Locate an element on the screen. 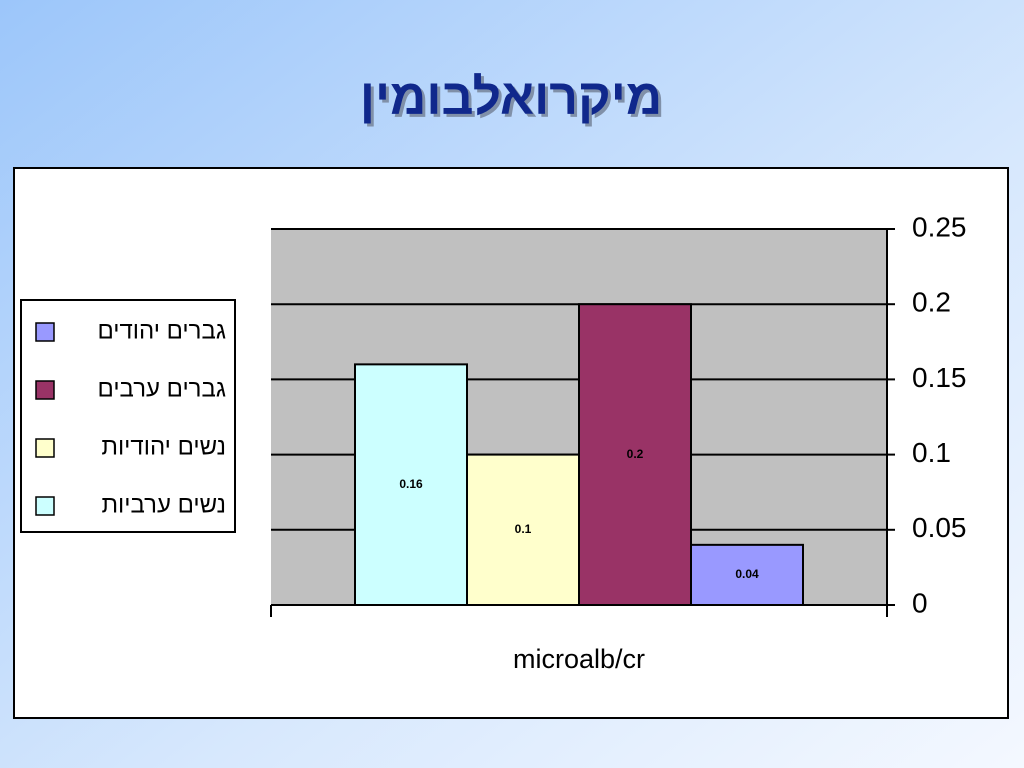  y-tick-label: 0.15 is located at coordinates (939, 377).